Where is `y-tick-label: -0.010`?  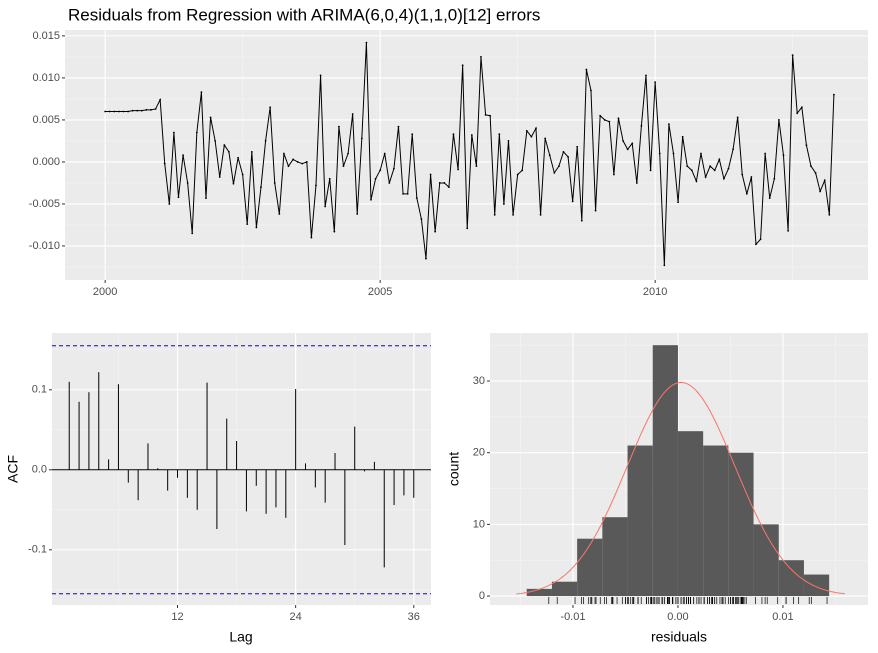
y-tick-label: -0.010 is located at coordinates (44, 246).